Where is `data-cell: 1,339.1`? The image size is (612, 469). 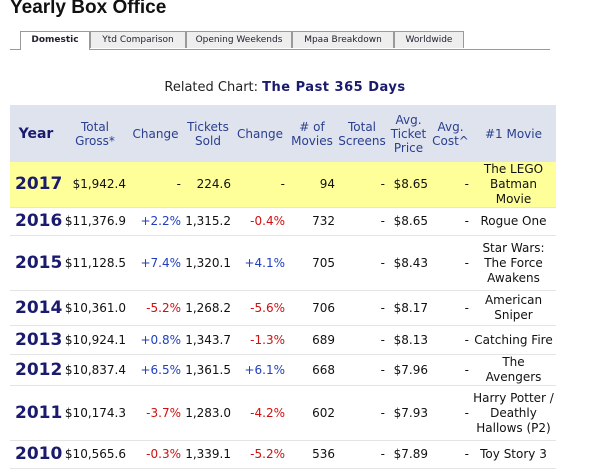
data-cell: 1,339.1 is located at coordinates (208, 454).